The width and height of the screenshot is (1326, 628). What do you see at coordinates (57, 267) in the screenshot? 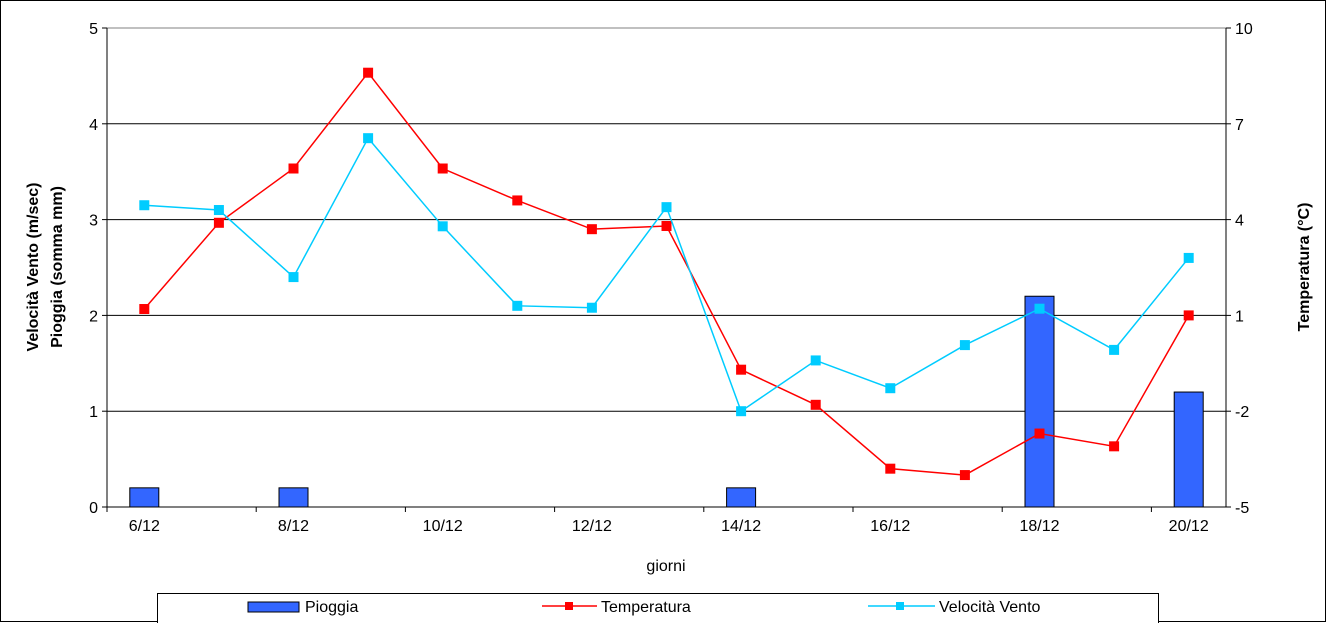
I see `y-left-axis-title-2: Pioggia (somma mm)` at bounding box center [57, 267].